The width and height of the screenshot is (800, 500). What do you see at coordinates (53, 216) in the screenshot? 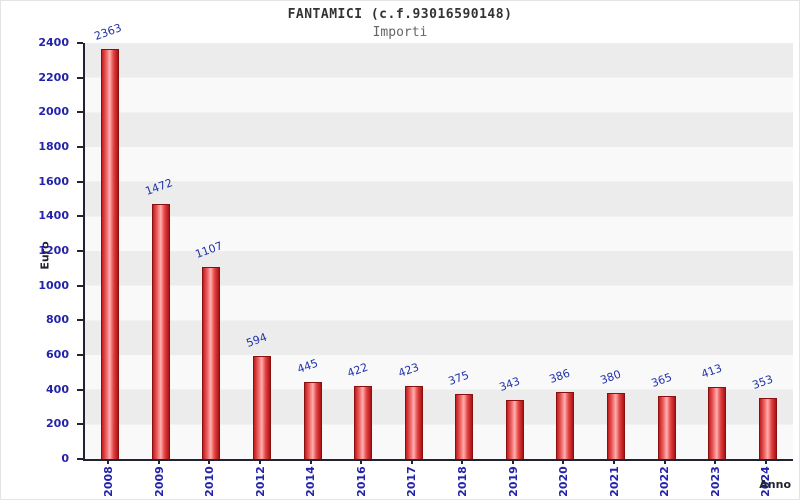
I see `y-tick-label: 1400` at bounding box center [53, 216].